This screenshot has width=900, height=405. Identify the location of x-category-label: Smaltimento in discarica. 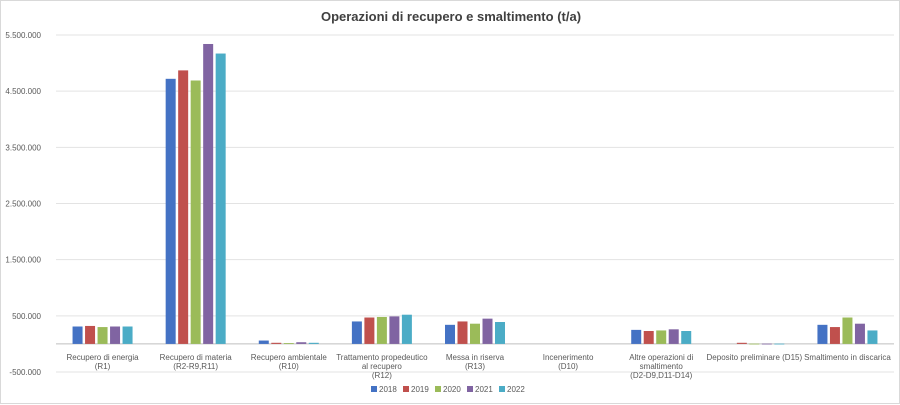
(847, 357).